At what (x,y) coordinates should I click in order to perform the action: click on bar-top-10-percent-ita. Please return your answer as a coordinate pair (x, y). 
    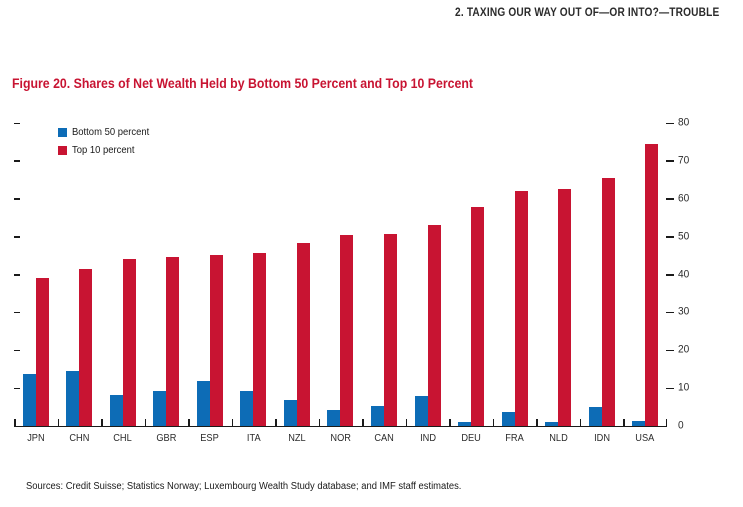
    Looking at the image, I should click on (260, 339).